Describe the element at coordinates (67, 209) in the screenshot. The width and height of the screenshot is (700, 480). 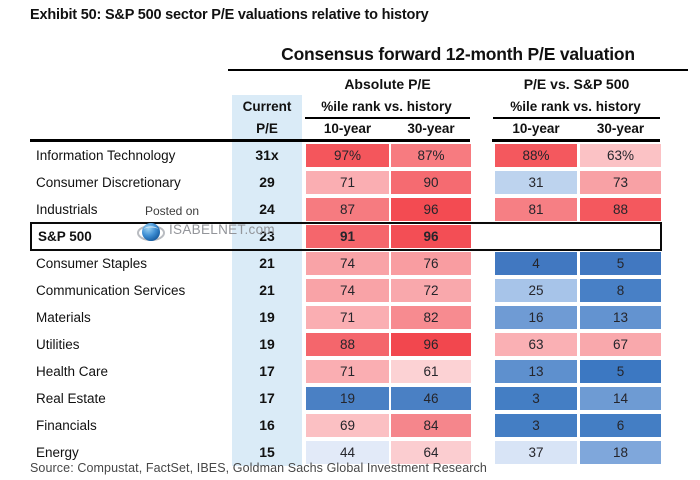
I see `sector-label: Industrials` at that location.